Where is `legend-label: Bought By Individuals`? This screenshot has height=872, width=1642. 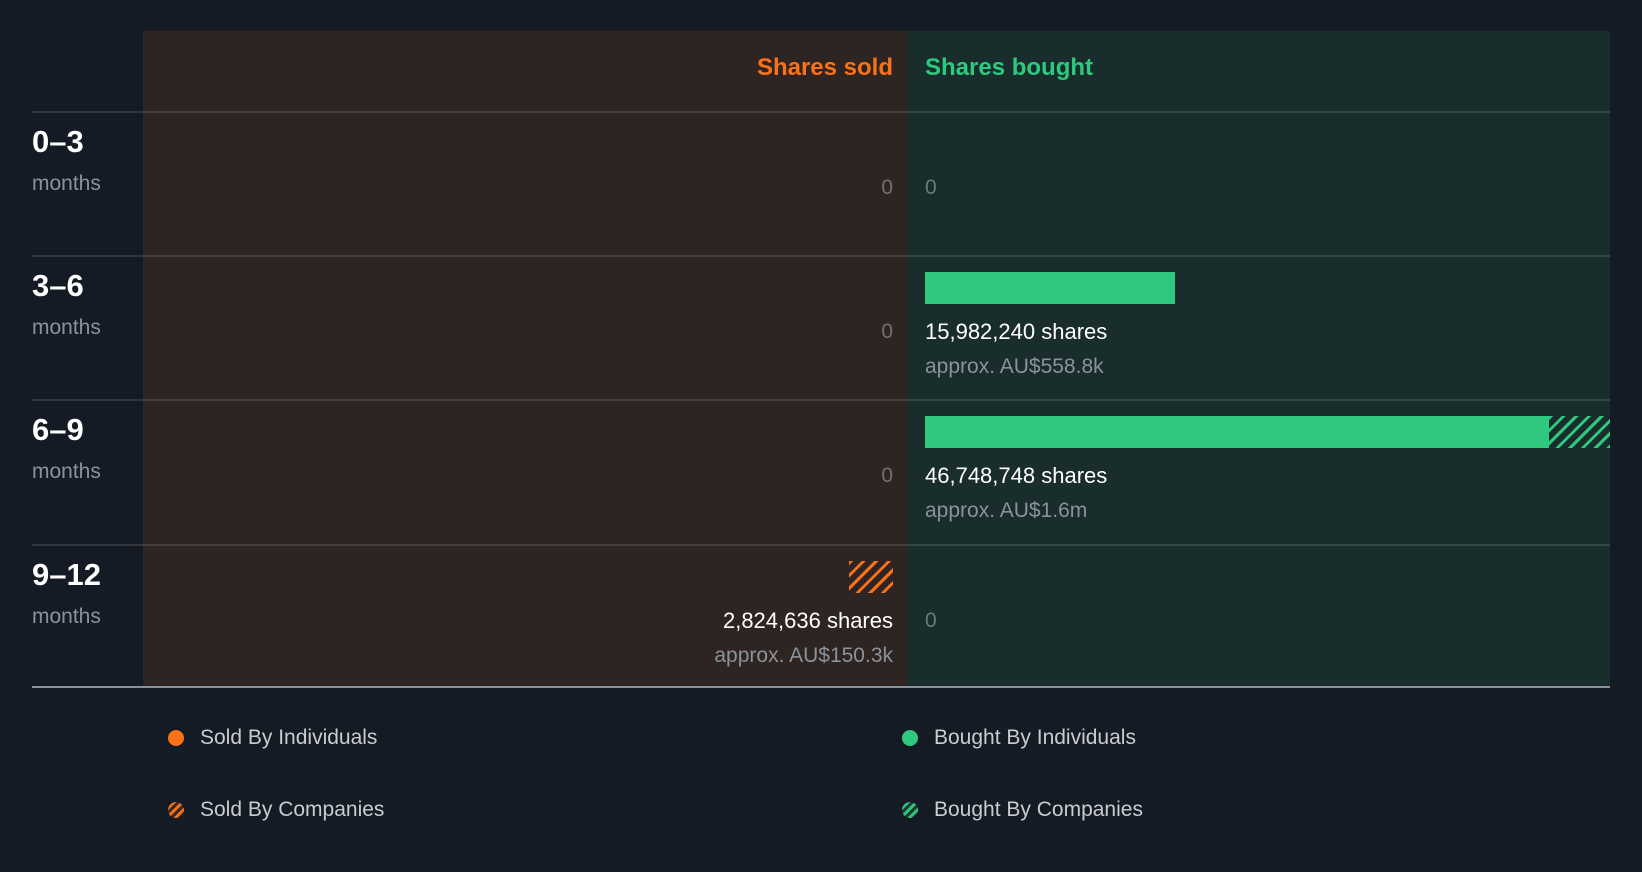
legend-label: Bought By Individuals is located at coordinates (1035, 737).